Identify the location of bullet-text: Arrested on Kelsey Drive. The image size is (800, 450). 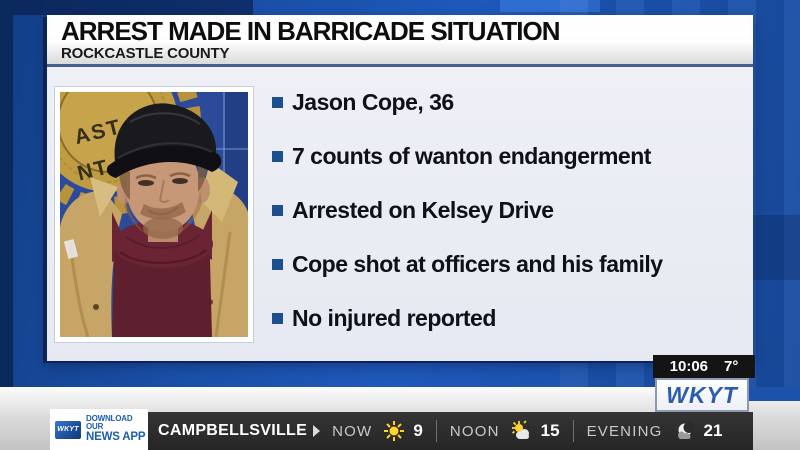
(423, 209).